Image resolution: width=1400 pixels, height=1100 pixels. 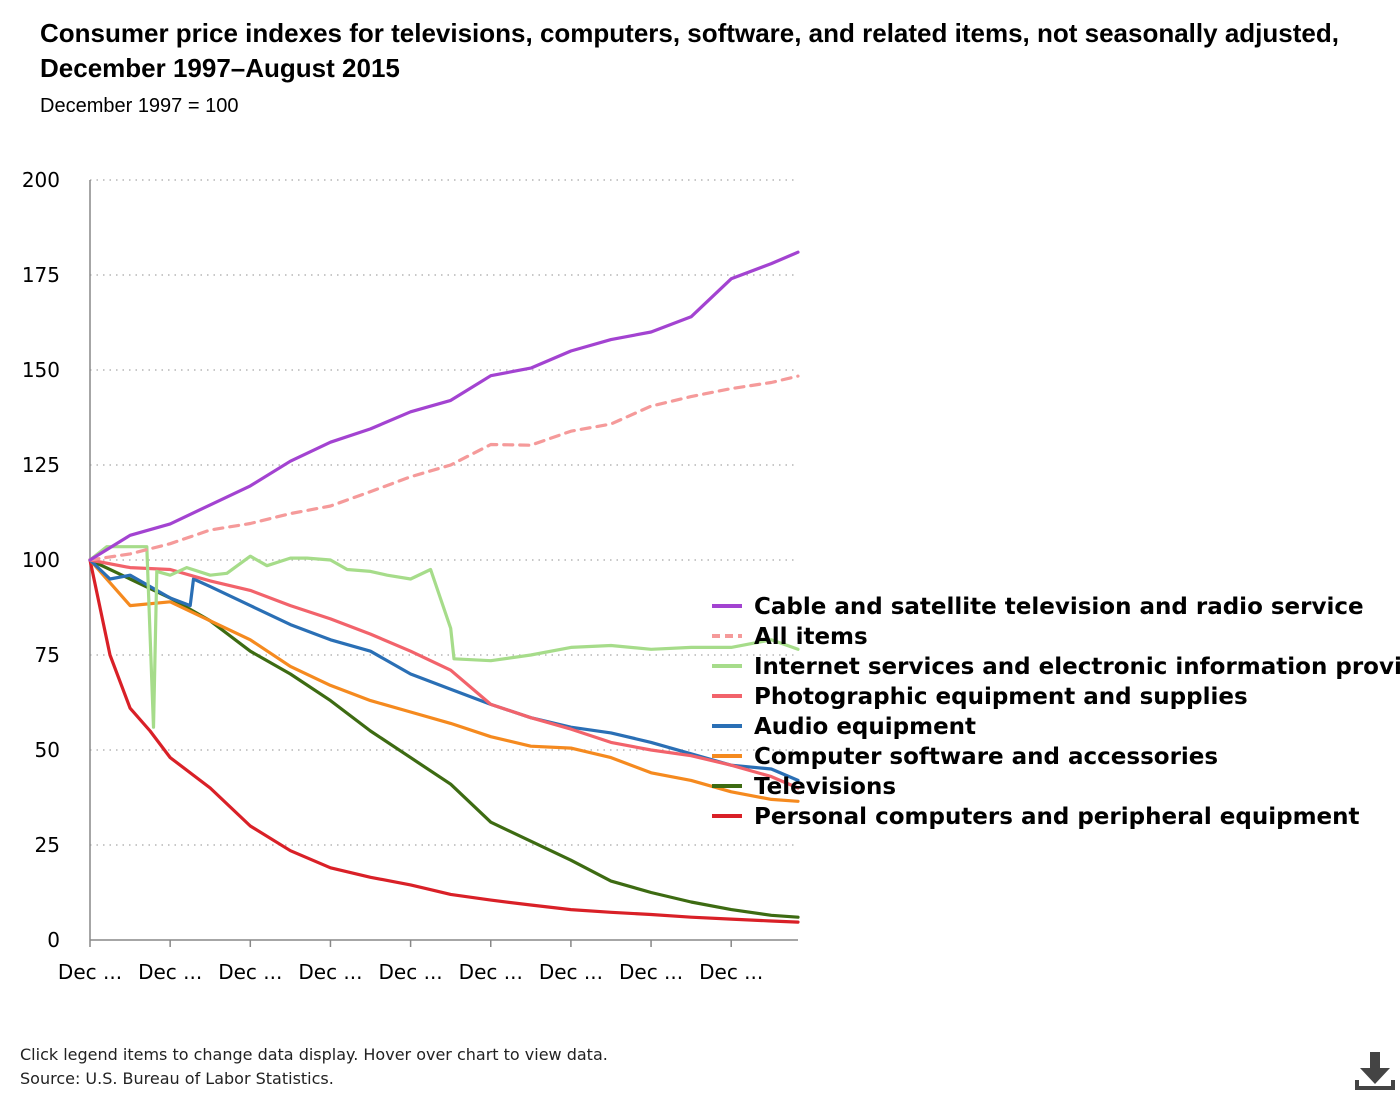 I want to click on legend-label: Audio equipment, so click(x=865, y=727).